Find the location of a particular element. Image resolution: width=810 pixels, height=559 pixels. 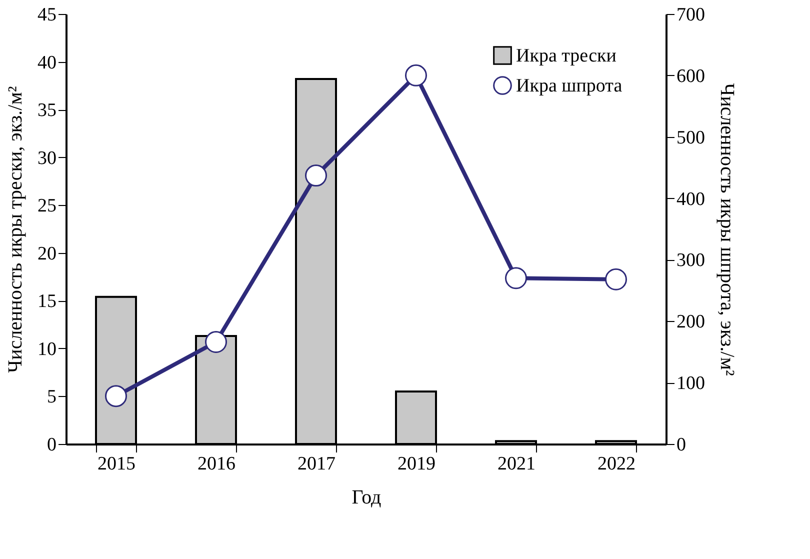

y2-tick-label: 200 is located at coordinates (690, 322).